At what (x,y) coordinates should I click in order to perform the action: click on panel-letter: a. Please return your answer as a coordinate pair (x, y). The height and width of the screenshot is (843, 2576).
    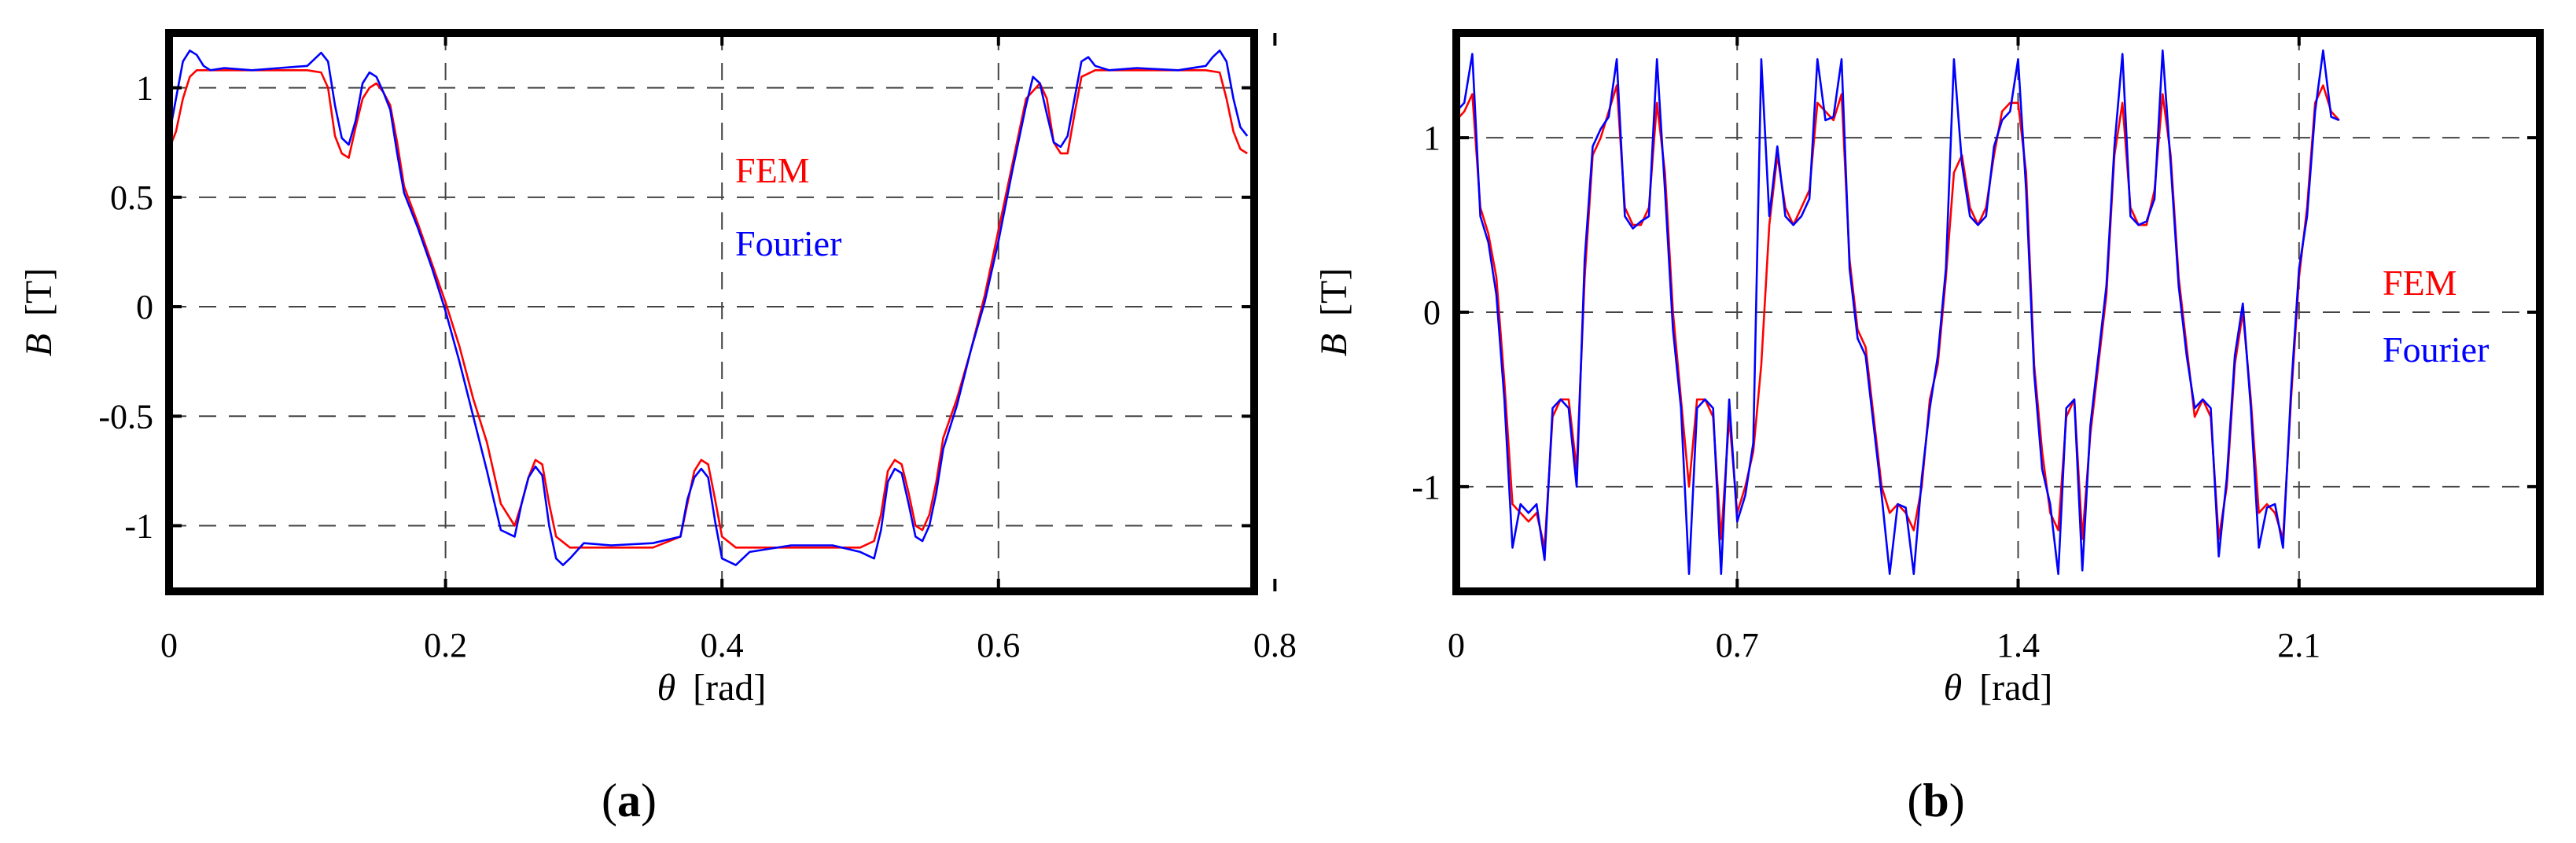
    Looking at the image, I should click on (629, 800).